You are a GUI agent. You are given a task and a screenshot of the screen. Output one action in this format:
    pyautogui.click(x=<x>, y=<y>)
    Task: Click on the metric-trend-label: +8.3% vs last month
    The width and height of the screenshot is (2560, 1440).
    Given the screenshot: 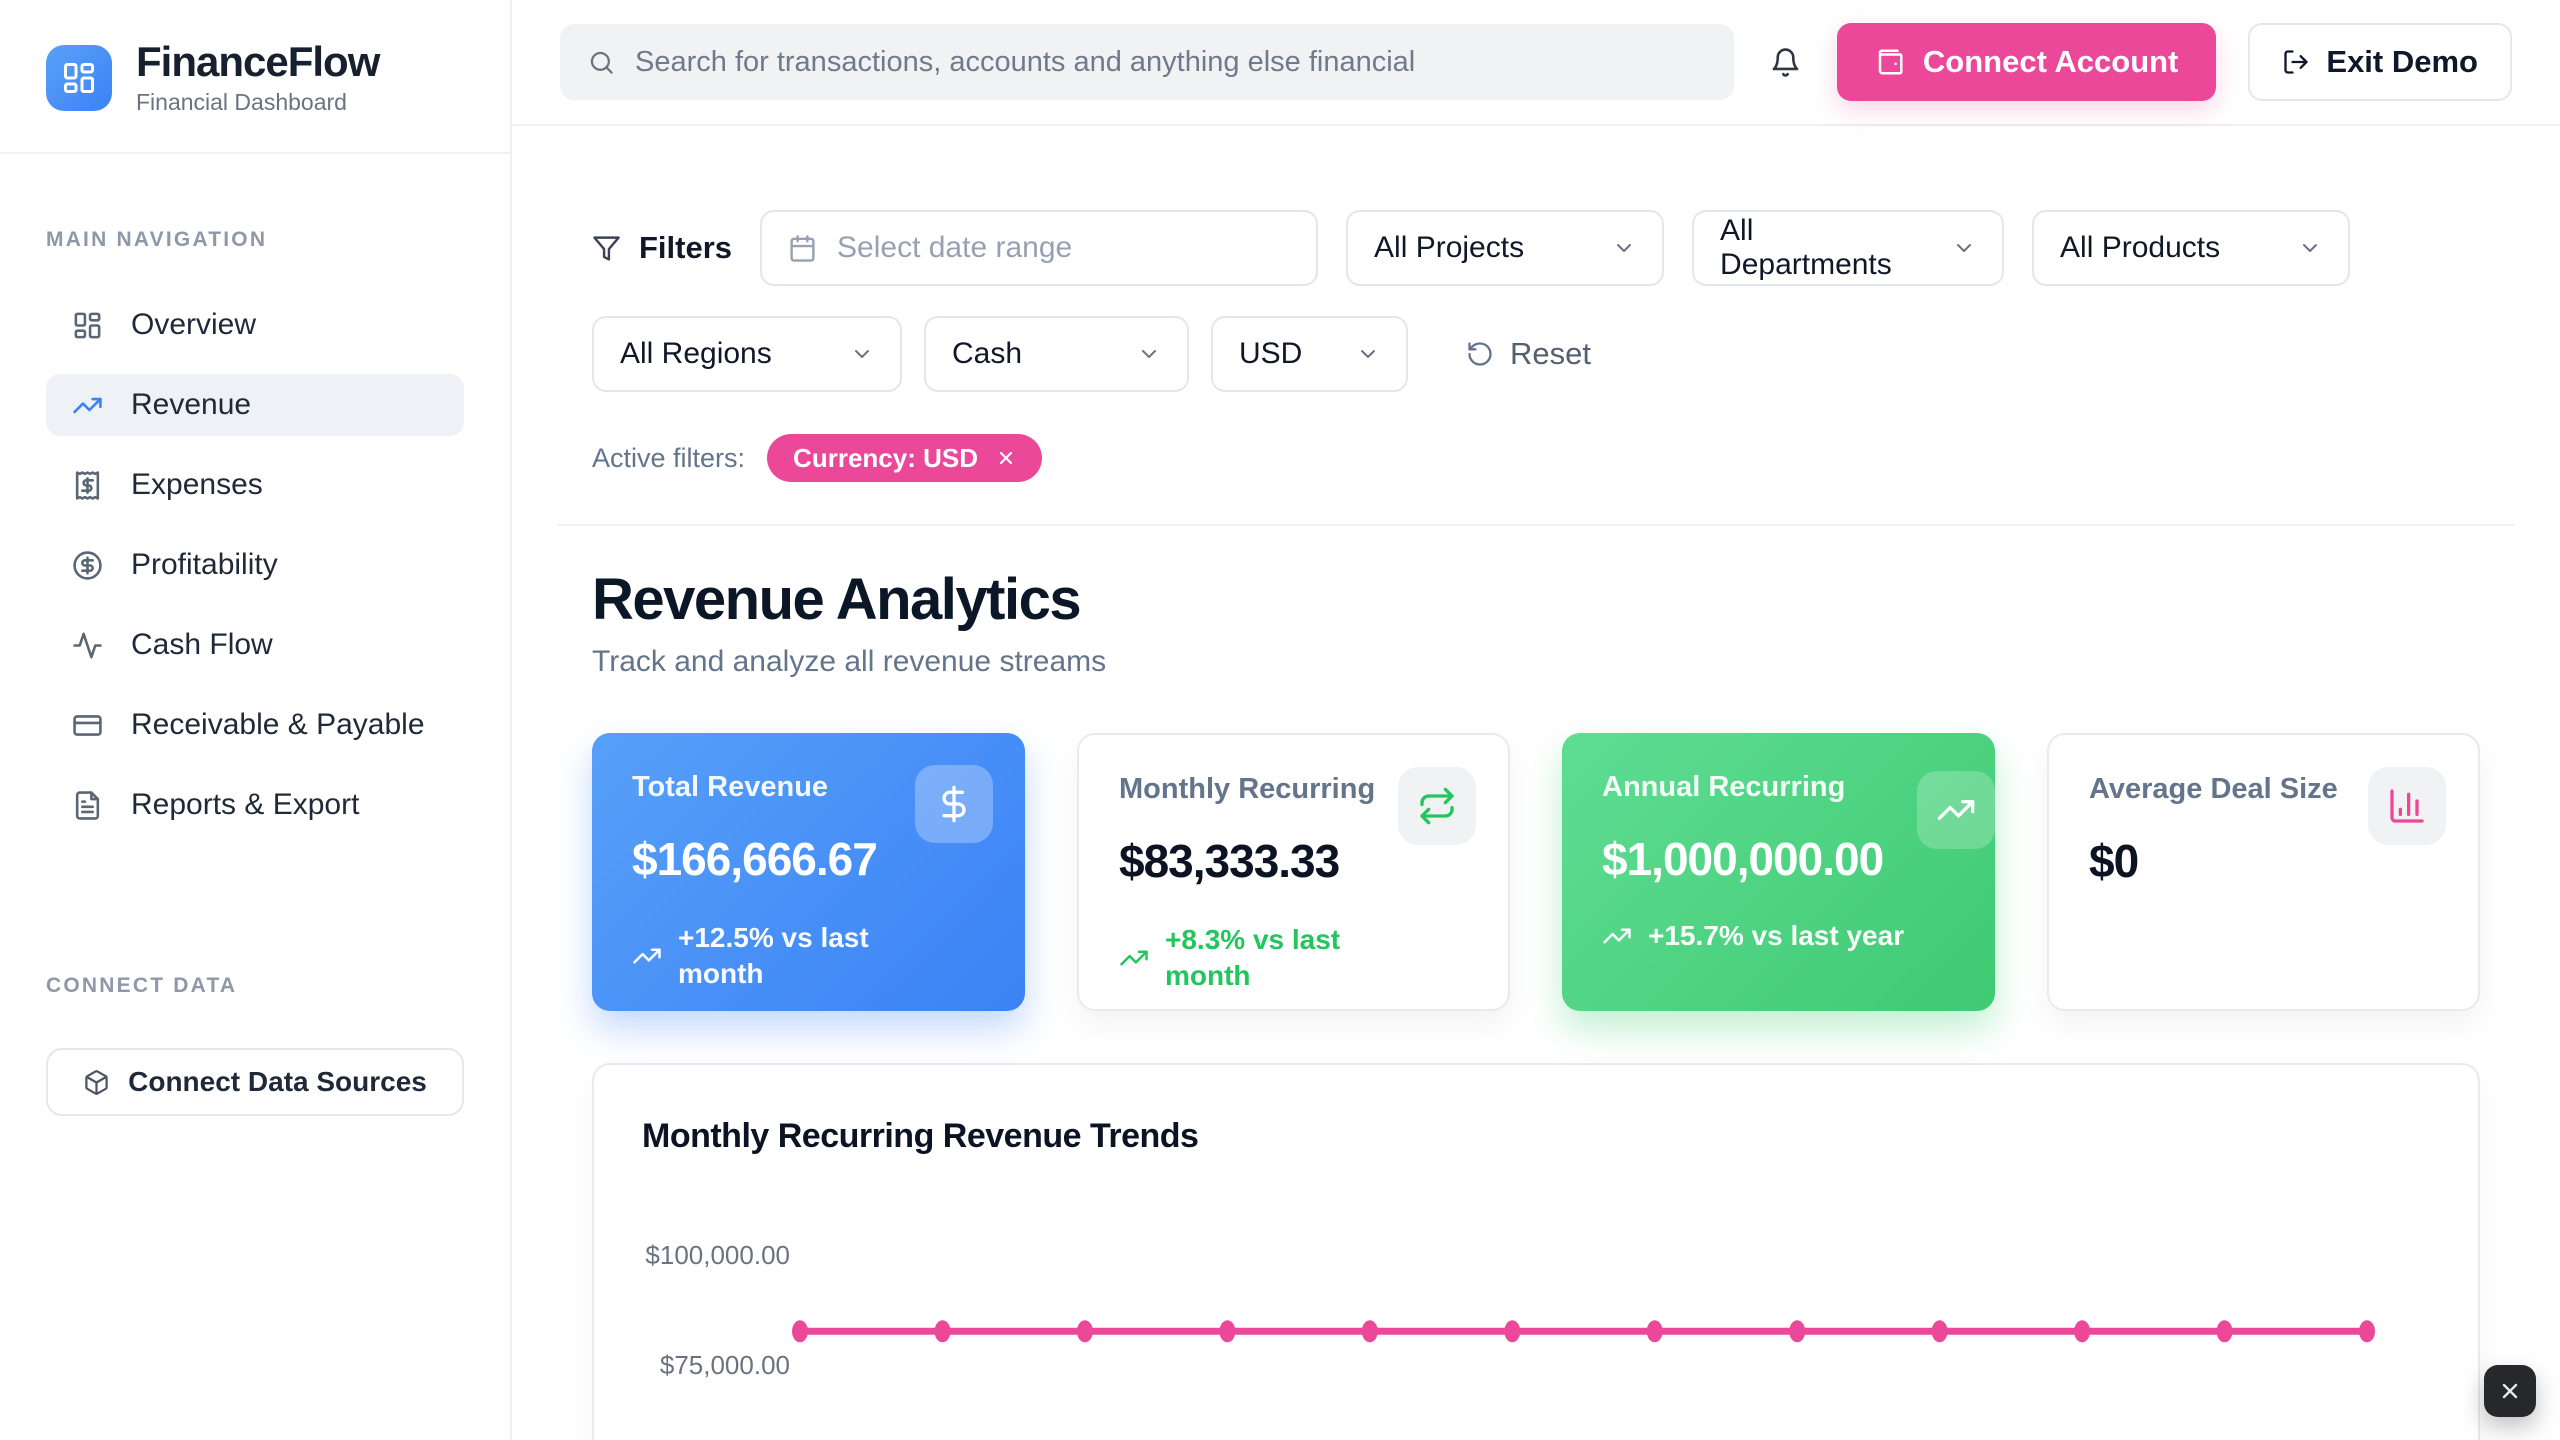 What is the action you would take?
    pyautogui.click(x=1253, y=958)
    